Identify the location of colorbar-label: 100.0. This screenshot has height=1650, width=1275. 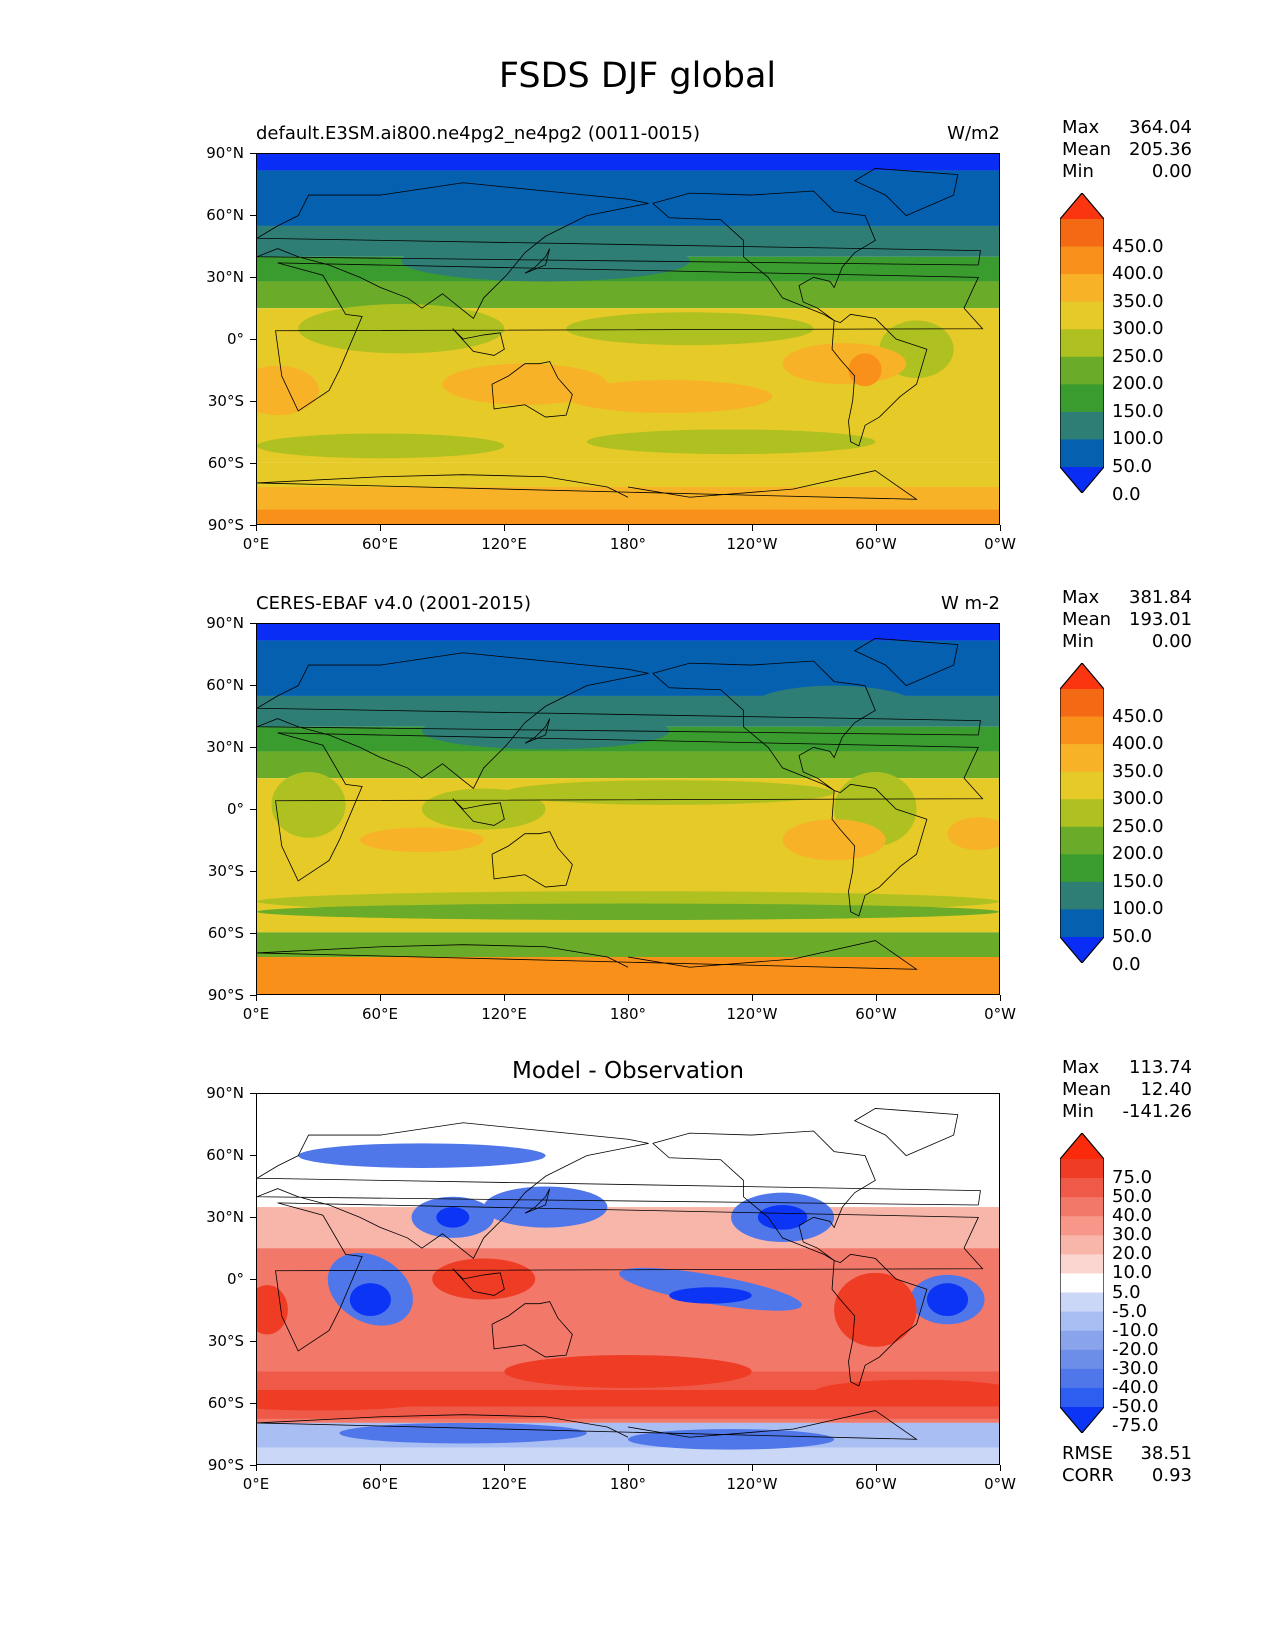
(1138, 439).